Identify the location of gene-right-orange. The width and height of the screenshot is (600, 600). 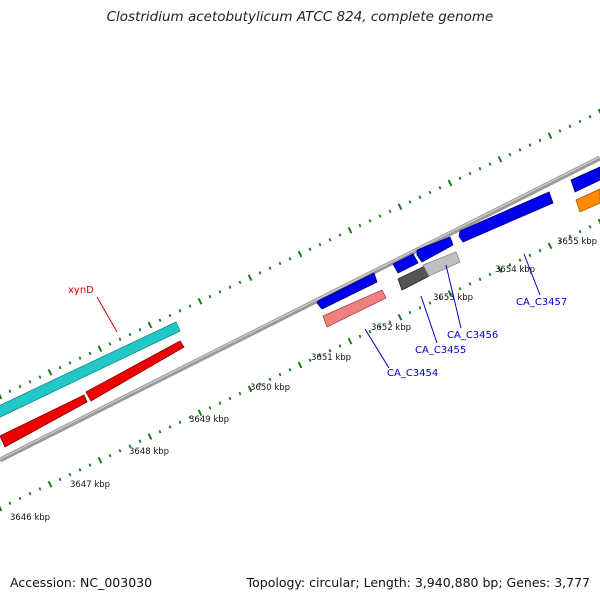
(587, 200).